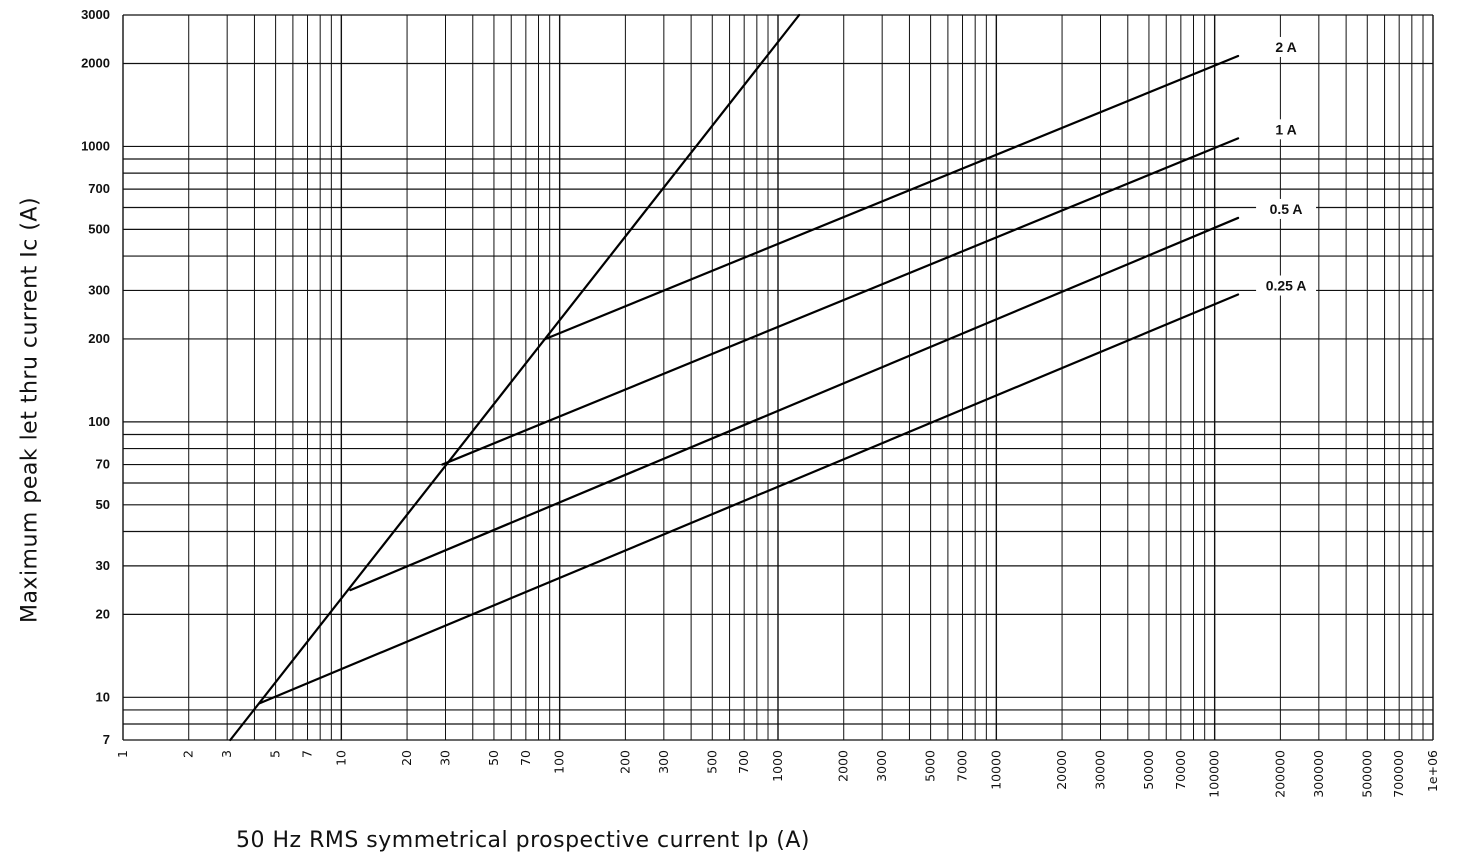 This screenshot has width=1459, height=864. I want to click on x-tick-label: 200, so click(624, 762).